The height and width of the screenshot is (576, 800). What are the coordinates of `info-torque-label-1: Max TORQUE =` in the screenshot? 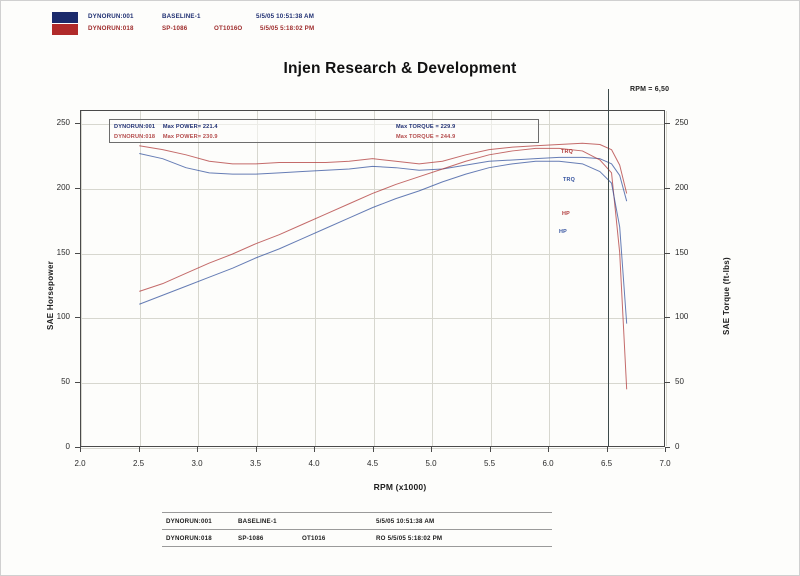 It's located at (417, 127).